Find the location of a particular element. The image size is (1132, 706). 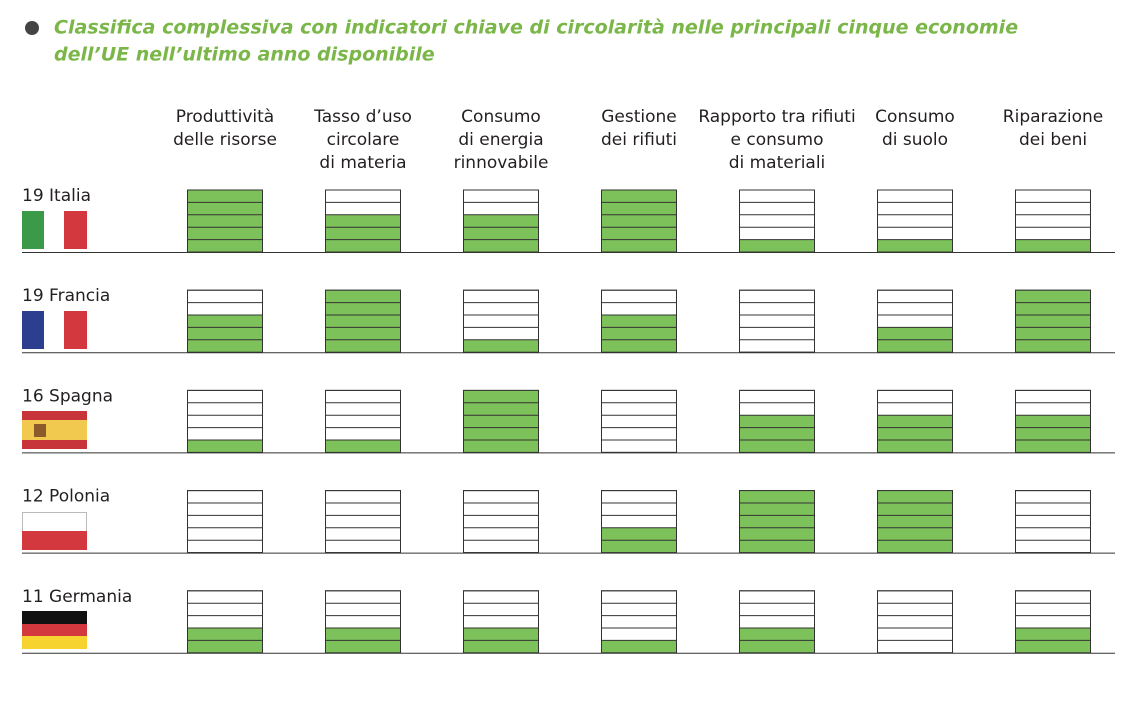

column-header: e consumo is located at coordinates (777, 140).